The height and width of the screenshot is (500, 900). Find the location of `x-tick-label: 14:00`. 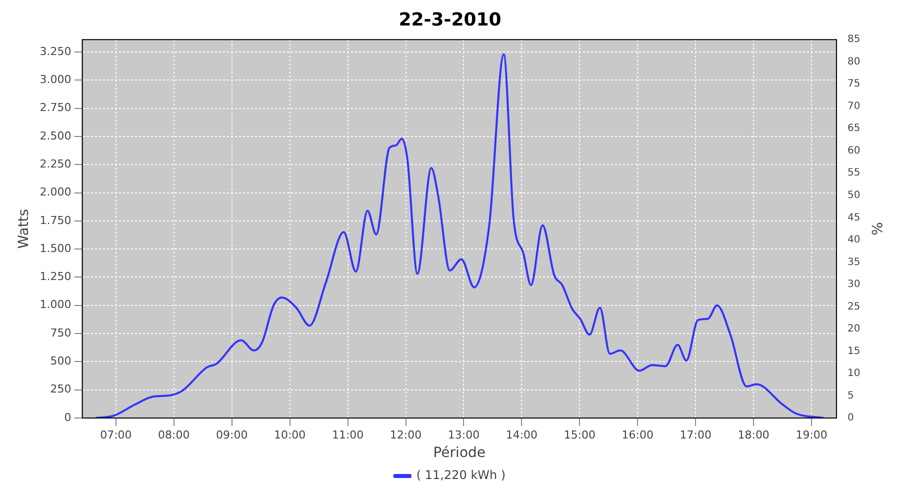

x-tick-label: 14:00 is located at coordinates (522, 435).